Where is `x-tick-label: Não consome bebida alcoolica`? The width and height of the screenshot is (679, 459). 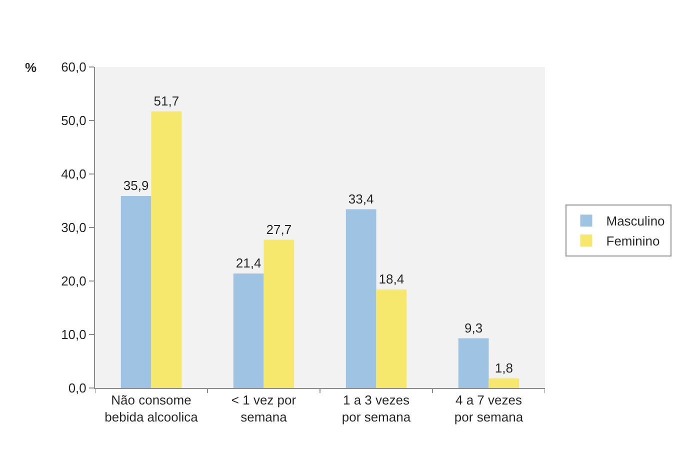 x-tick-label: Não consome bebida alcoolica is located at coordinates (151, 408).